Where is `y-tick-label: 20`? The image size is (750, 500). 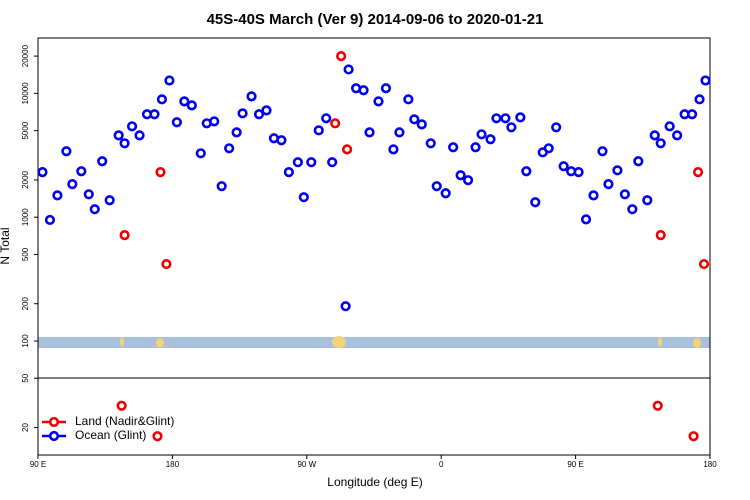
y-tick-label: 20 is located at coordinates (25, 427).